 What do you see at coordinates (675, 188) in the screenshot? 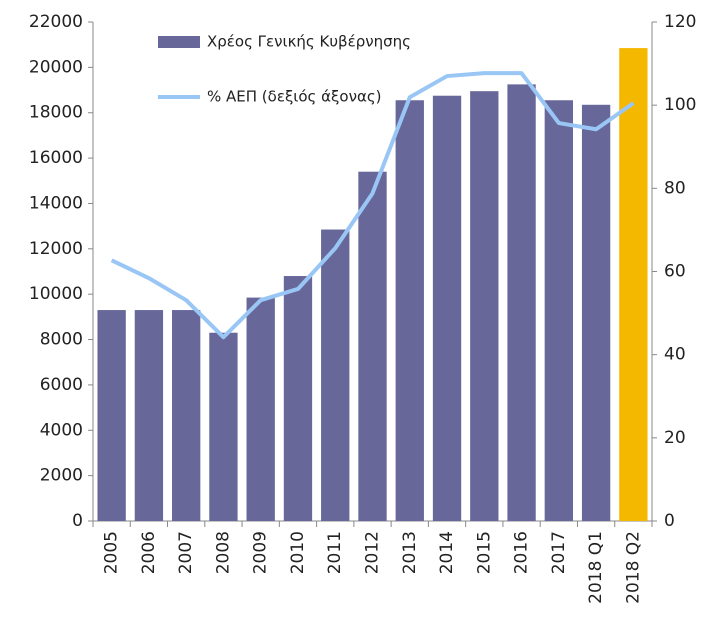
I see `y2-tick-label: 80` at bounding box center [675, 188].